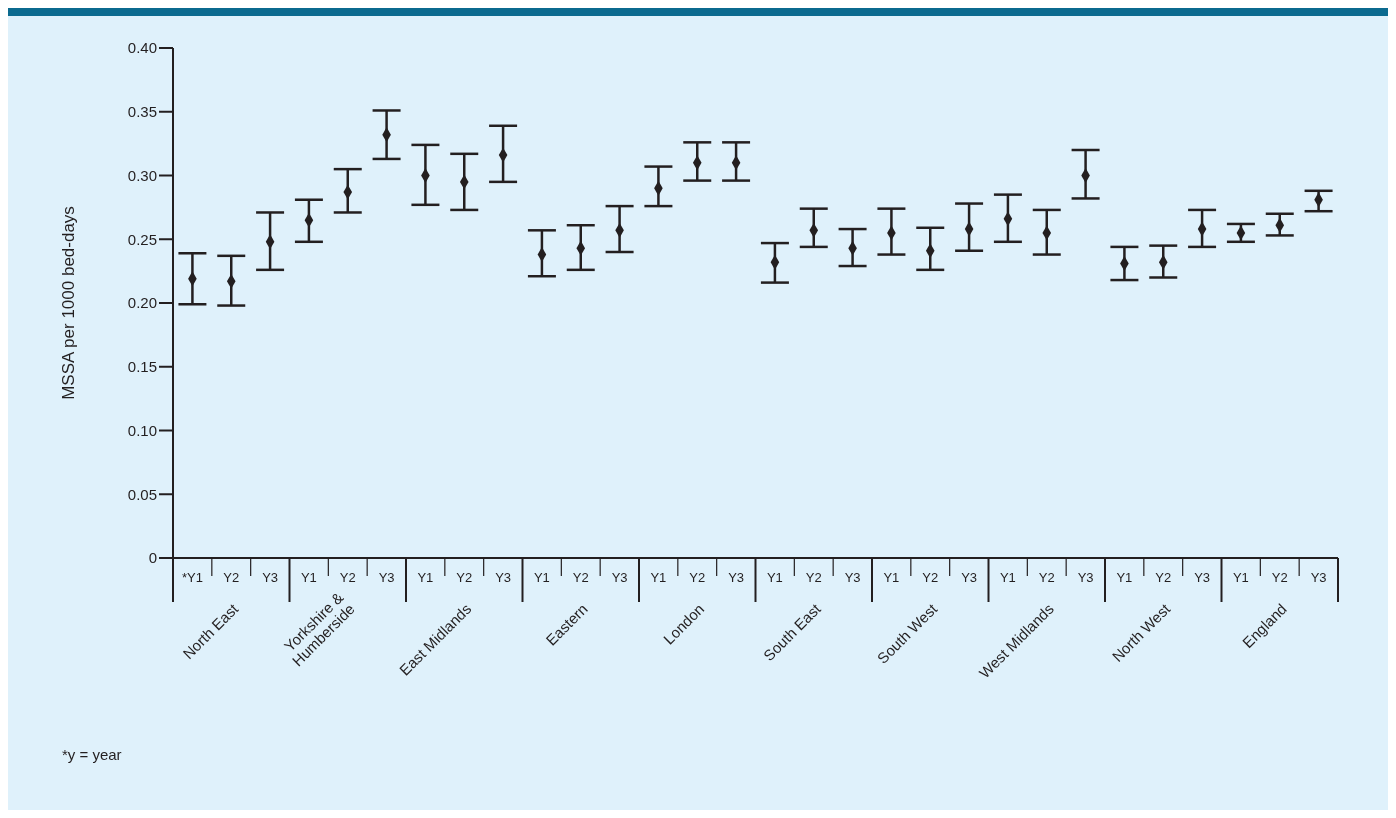 This screenshot has height=818, width=1396. Describe the element at coordinates (142, 112) in the screenshot. I see `y-tick-label: 0.35` at that location.